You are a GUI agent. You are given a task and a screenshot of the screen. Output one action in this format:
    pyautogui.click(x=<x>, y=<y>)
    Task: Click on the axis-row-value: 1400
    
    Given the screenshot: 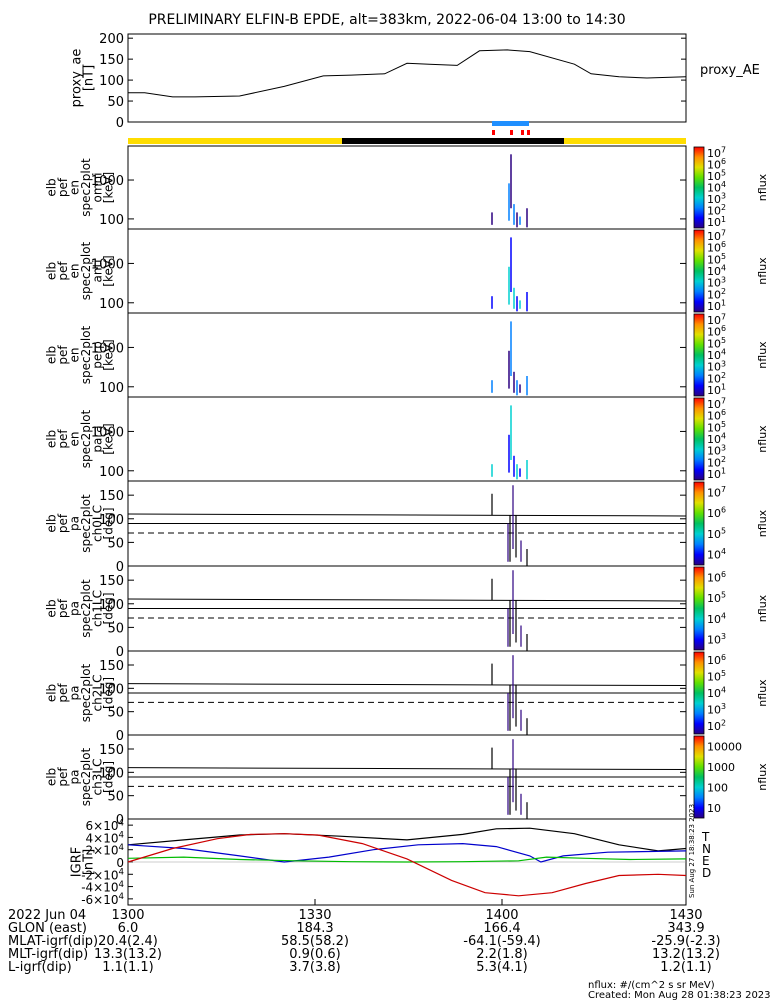 What is the action you would take?
    pyautogui.click(x=501, y=915)
    